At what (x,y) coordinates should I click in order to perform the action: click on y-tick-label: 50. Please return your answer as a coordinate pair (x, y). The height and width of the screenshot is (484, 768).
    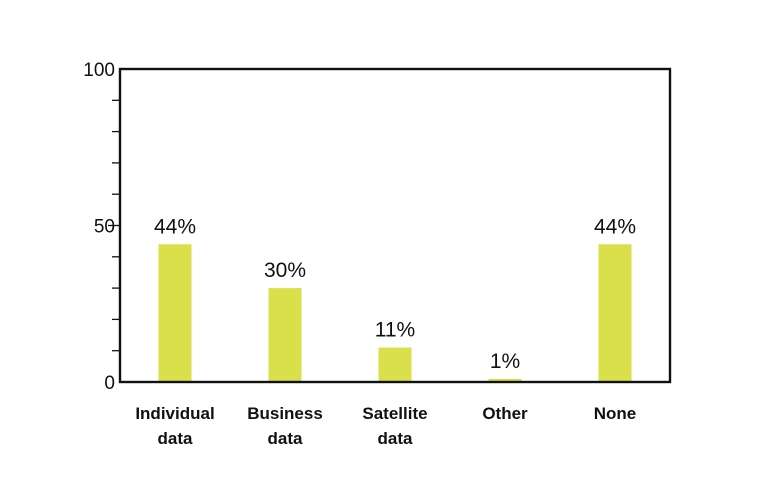
    Looking at the image, I should click on (104, 227).